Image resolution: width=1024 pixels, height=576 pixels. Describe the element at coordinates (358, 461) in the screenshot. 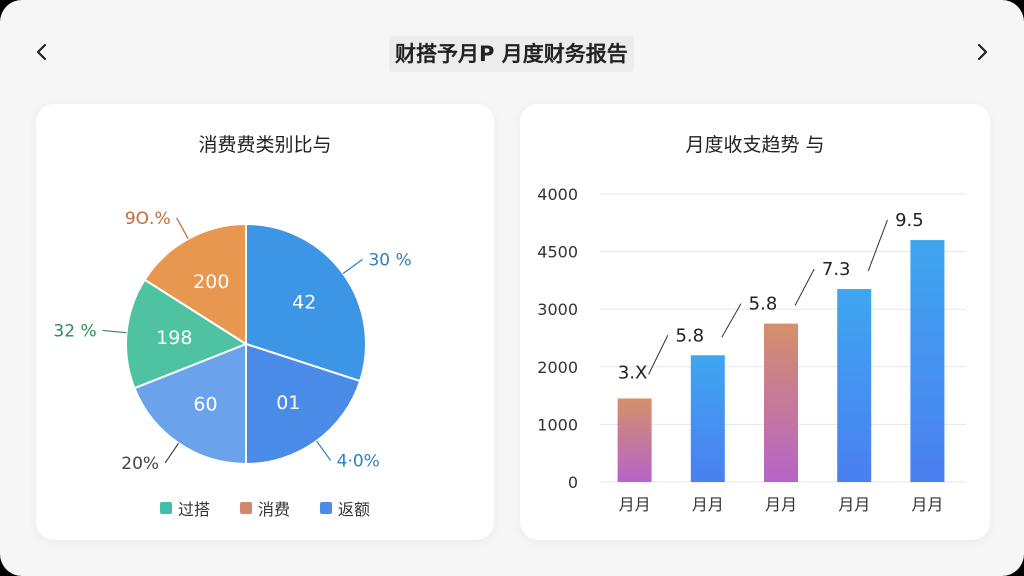

I see `pie-slice-percent-label: 4·0%` at that location.